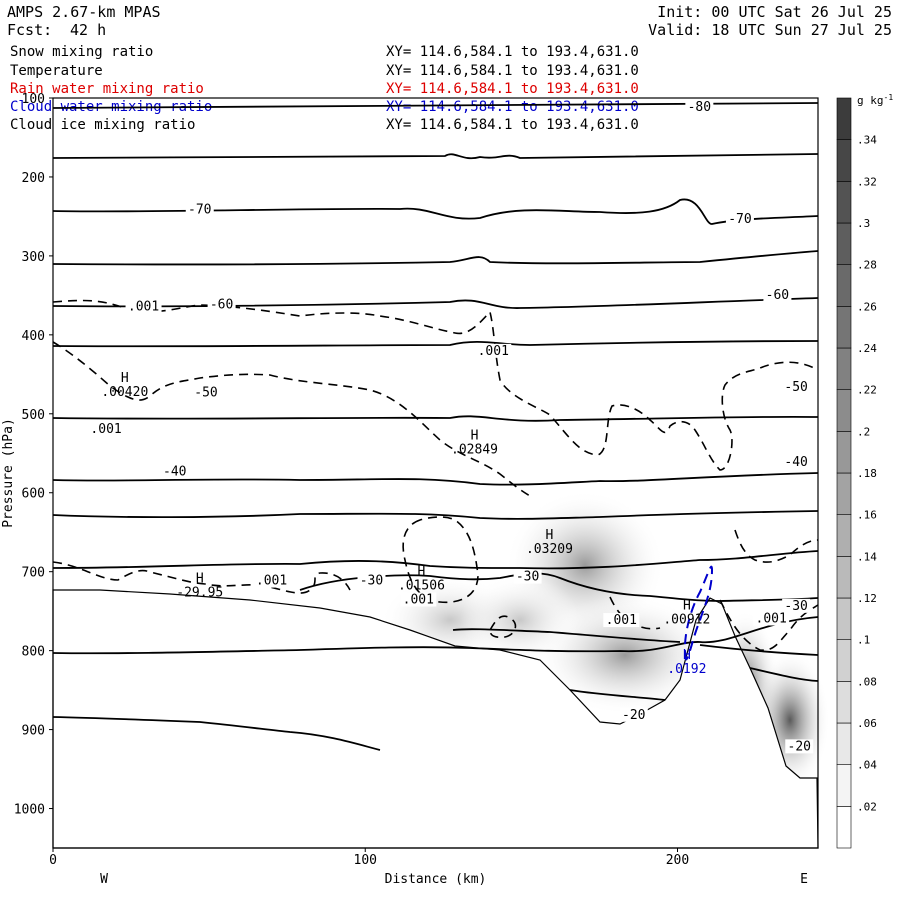 This screenshot has width=900, height=900. I want to click on maximum-value: .01506, so click(421, 586).